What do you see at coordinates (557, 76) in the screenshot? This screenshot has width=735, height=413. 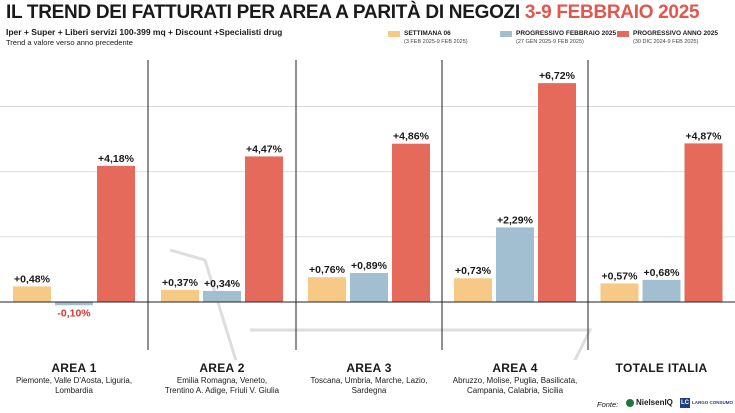 I see `bar-value-label: +6,72%` at bounding box center [557, 76].